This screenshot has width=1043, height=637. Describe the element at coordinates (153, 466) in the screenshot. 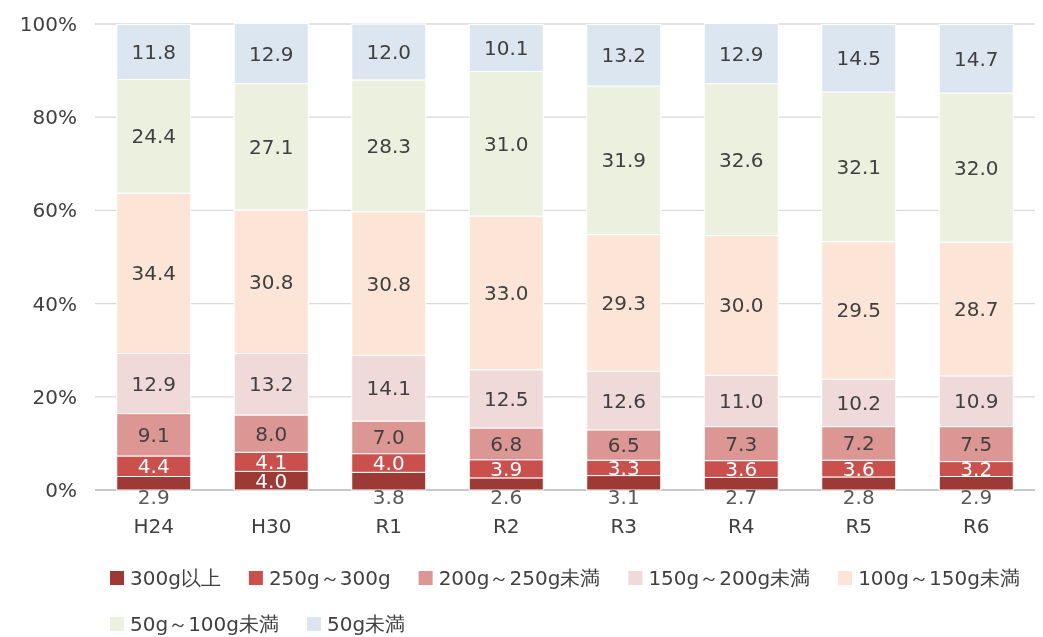

I see `data-label: 4.4` at that location.